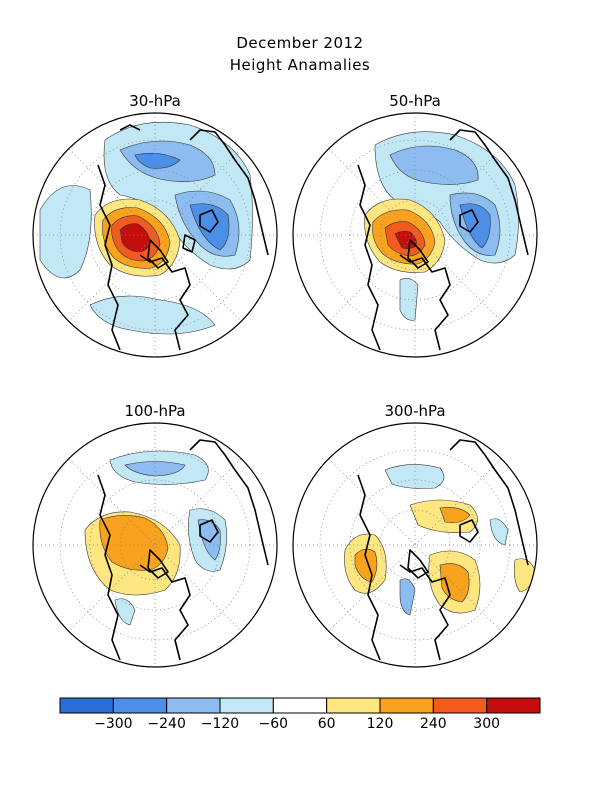 The height and width of the screenshot is (800, 600). I want to click on panel-label-50hpa: 50-hPa, so click(415, 101).